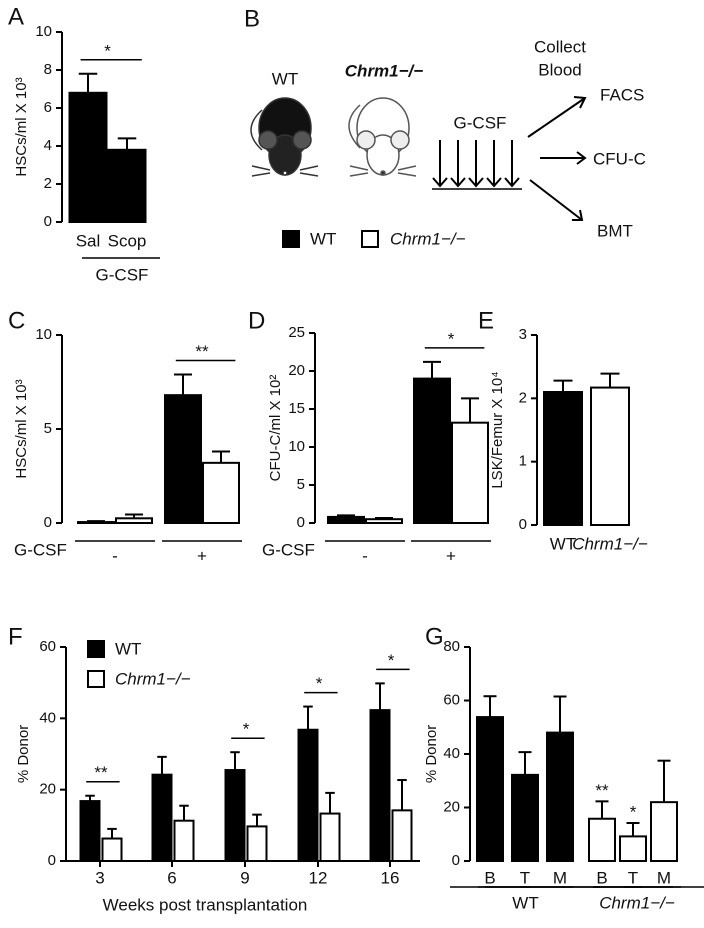 This screenshot has height=928, width=704. Describe the element at coordinates (296, 332) in the screenshot. I see `y-tick-label: 25` at that location.